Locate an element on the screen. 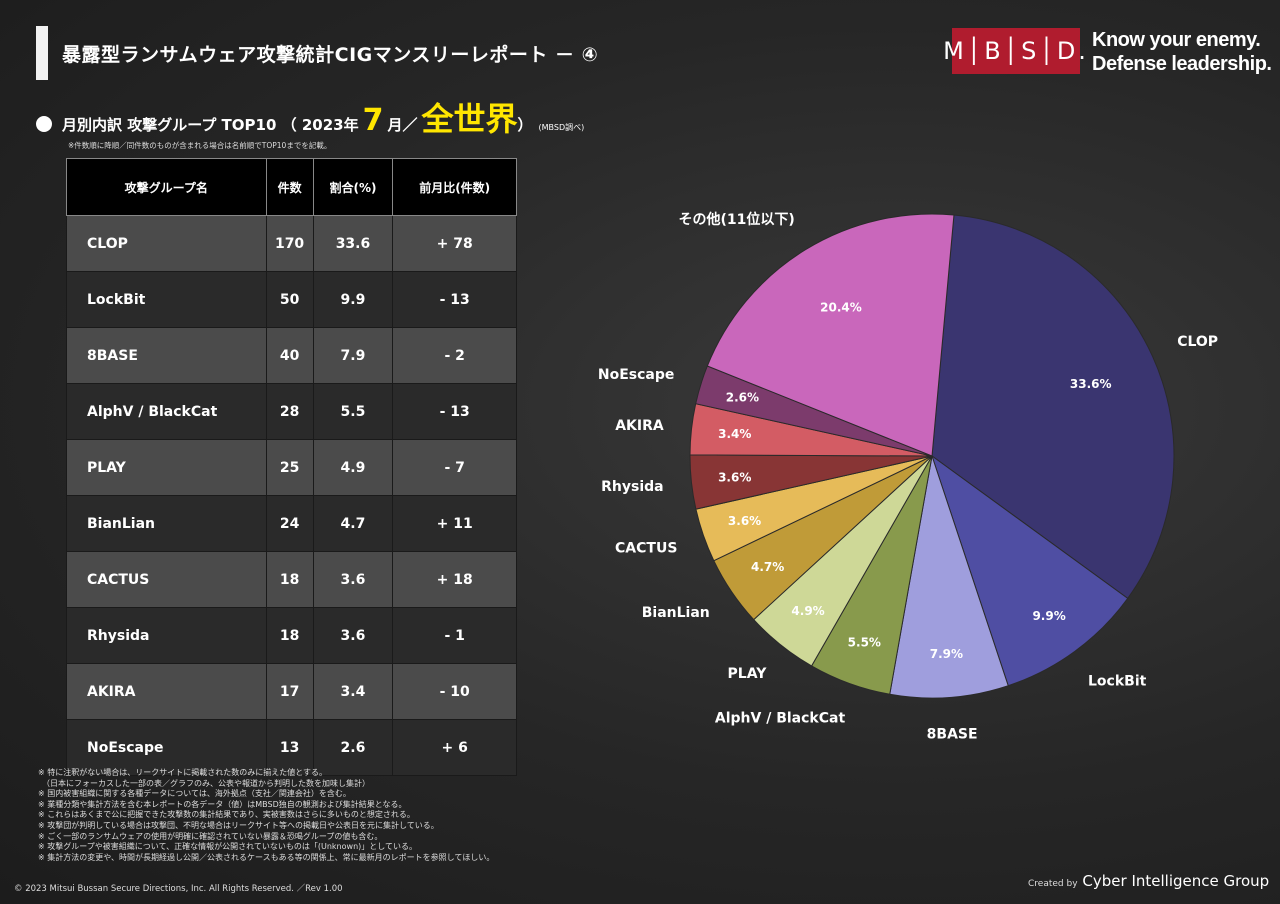  cell-count: 28 is located at coordinates (289, 411).